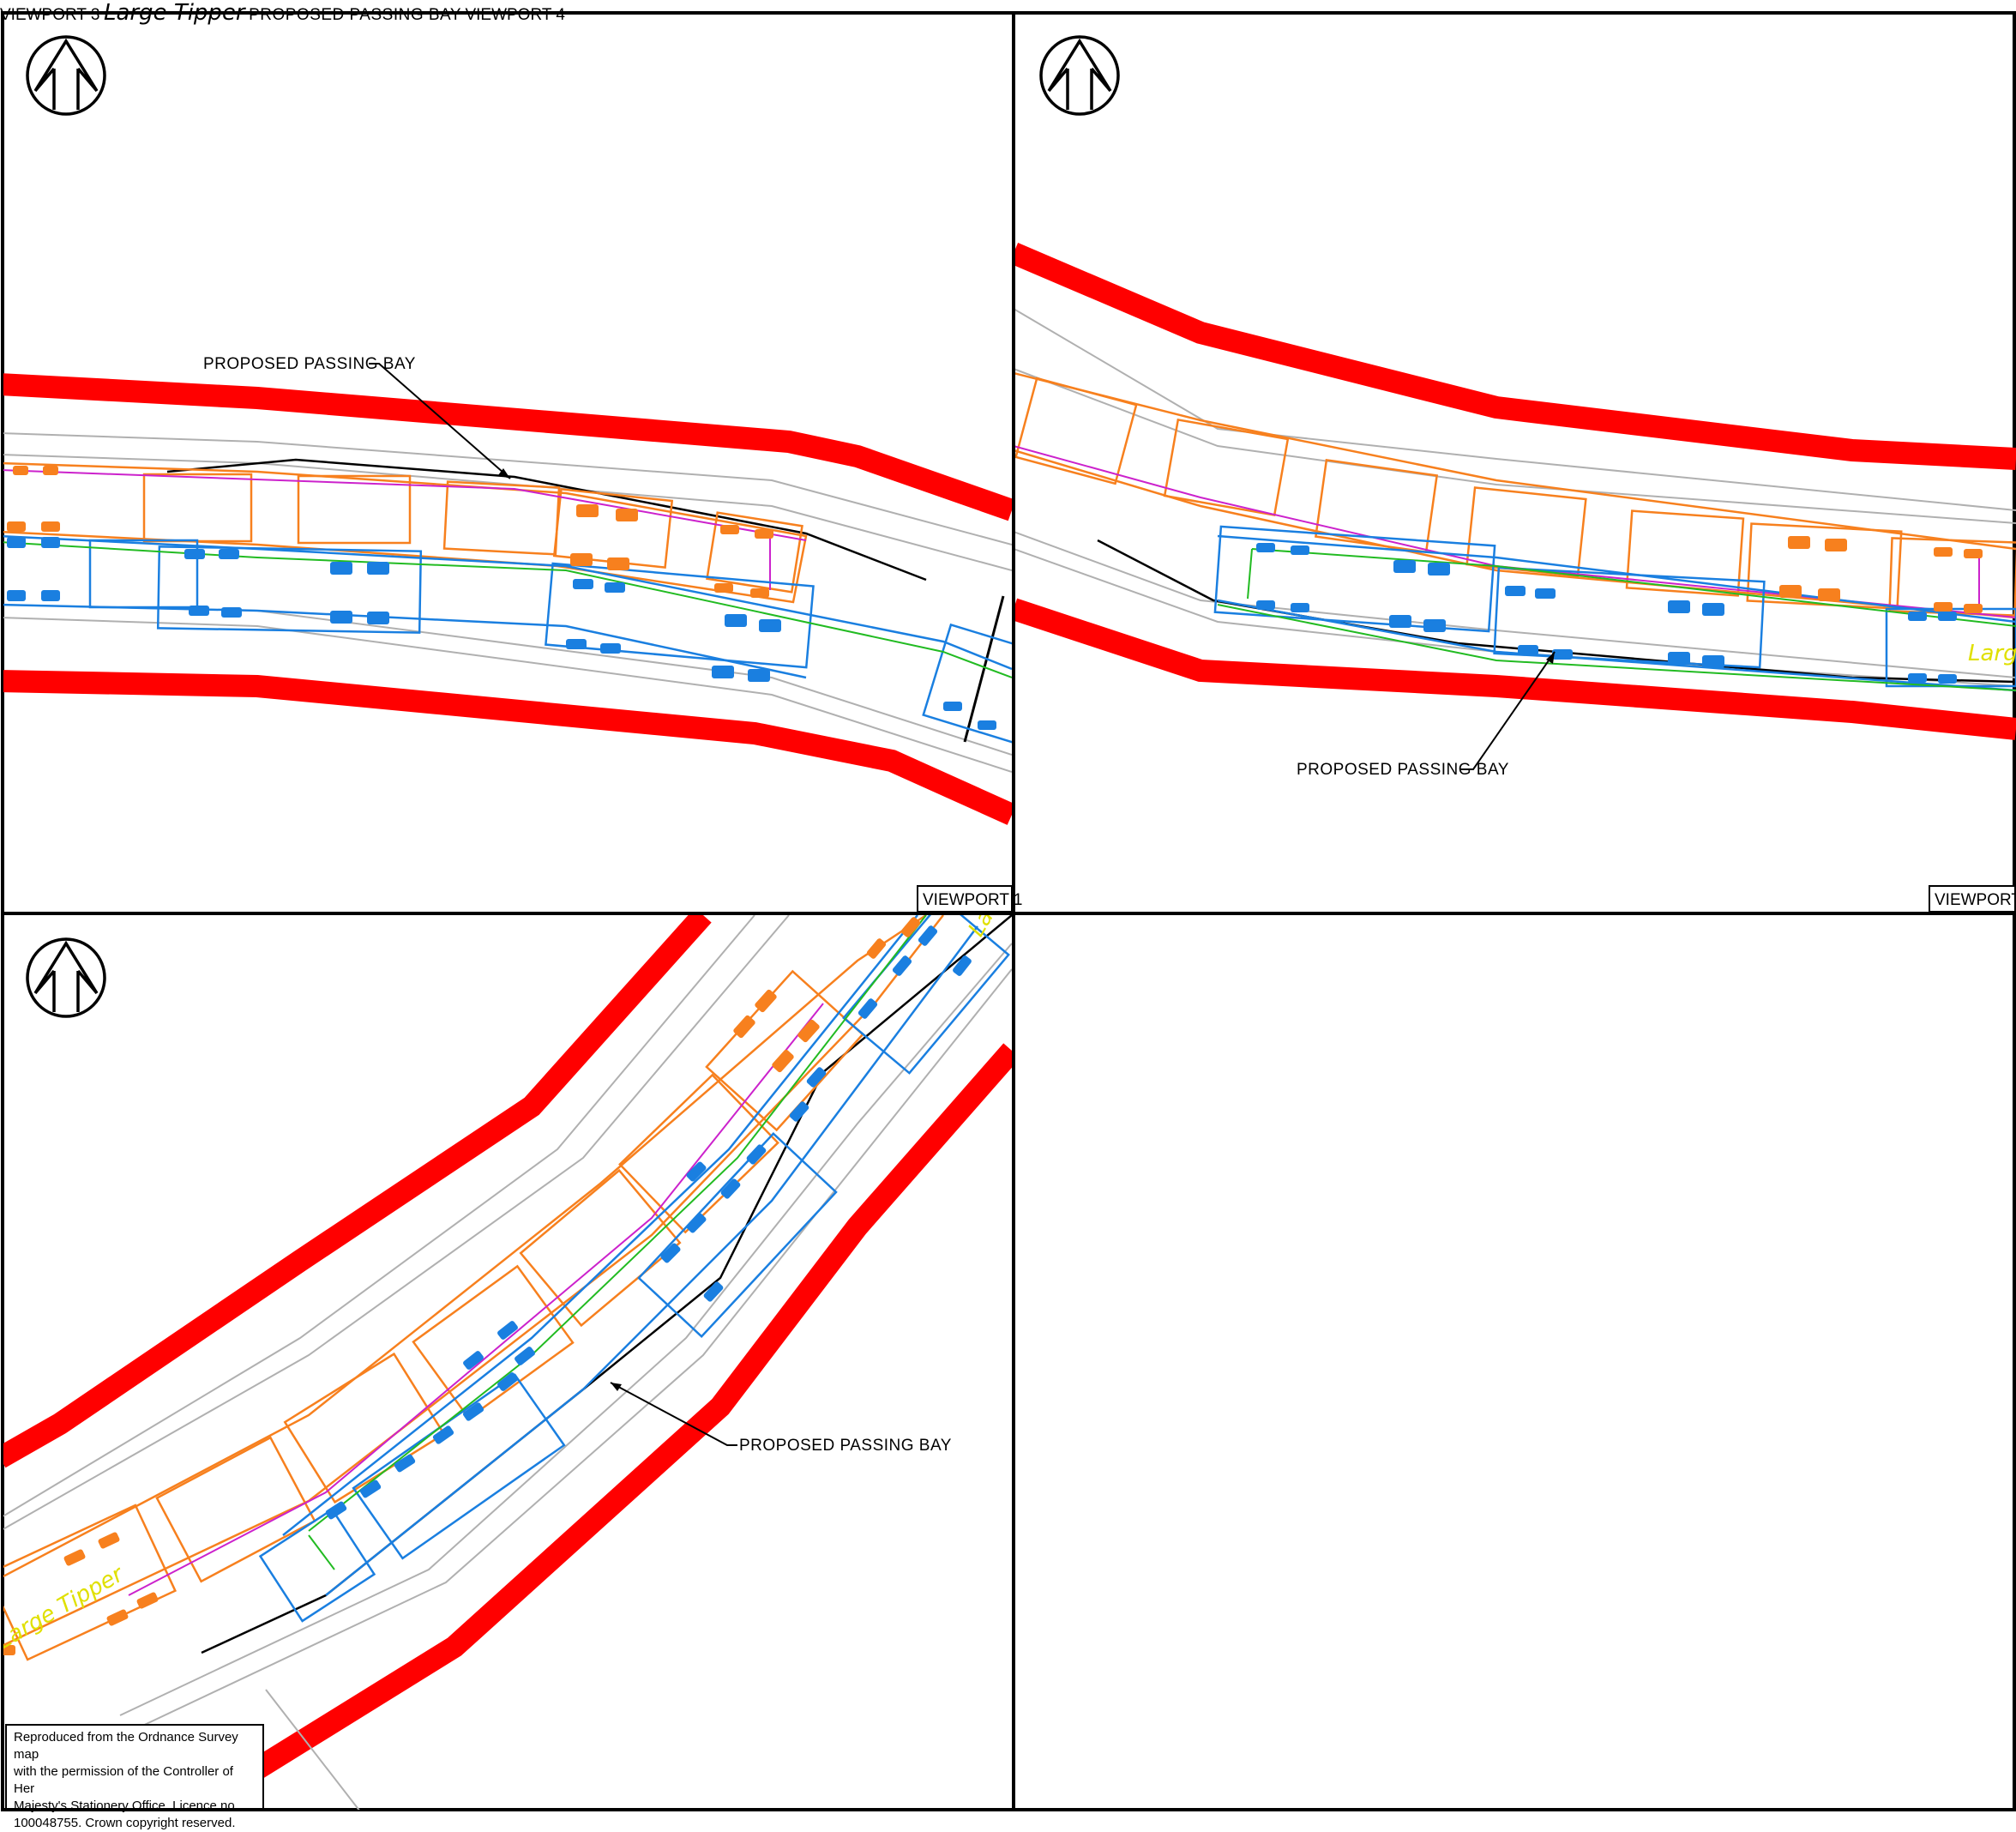  I want to click on viewport-3-label-box: VIEWPORT 3, so click(52, 15).